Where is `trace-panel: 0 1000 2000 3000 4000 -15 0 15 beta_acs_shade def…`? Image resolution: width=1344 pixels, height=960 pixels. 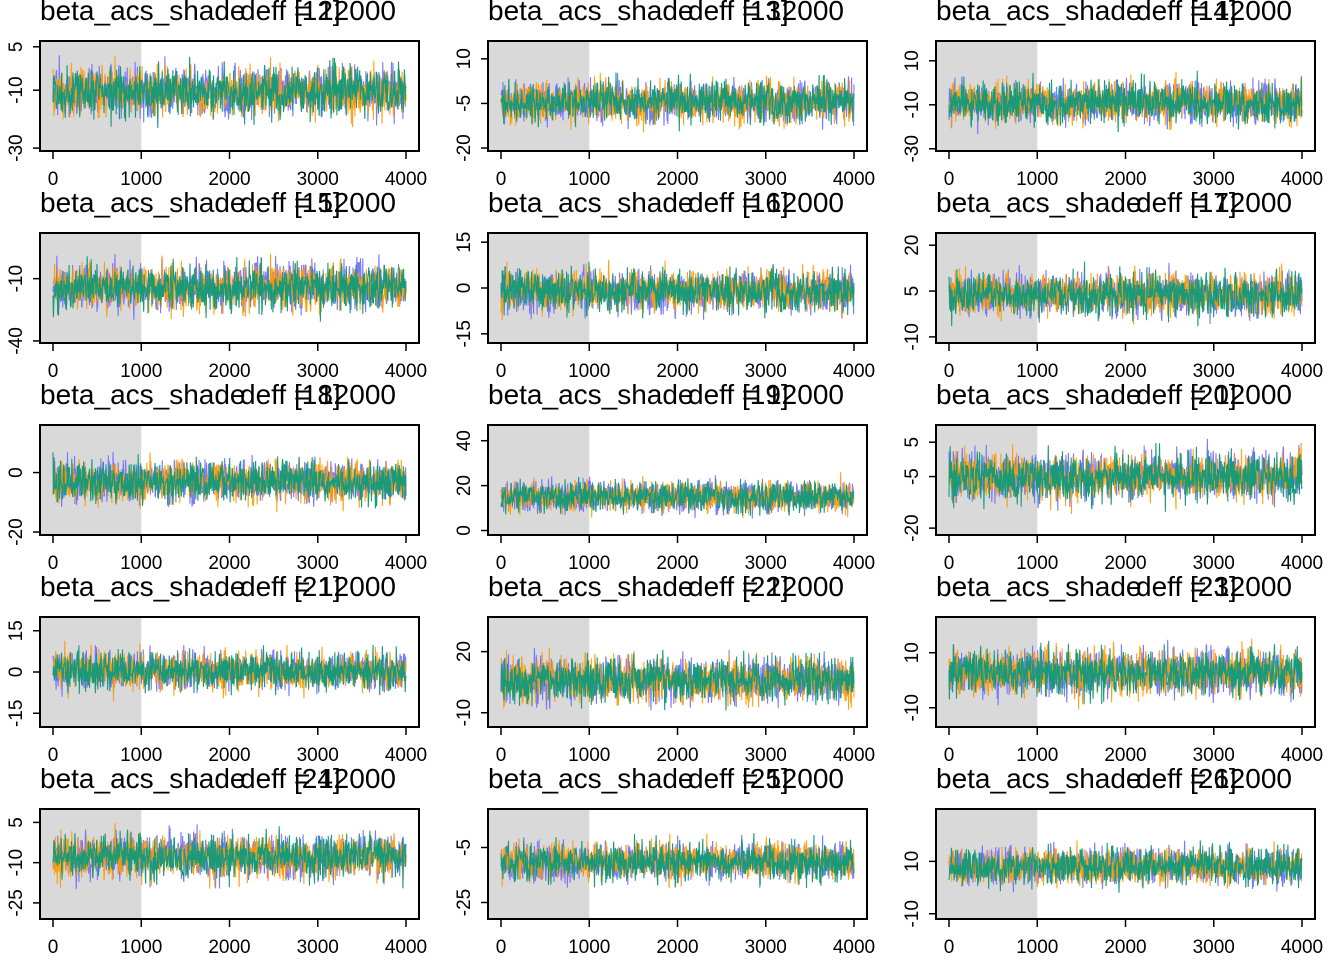
trace-panel: 0 1000 2000 3000 4000 -15 0 15 beta_acs_shade def… is located at coordinates (224, 670).